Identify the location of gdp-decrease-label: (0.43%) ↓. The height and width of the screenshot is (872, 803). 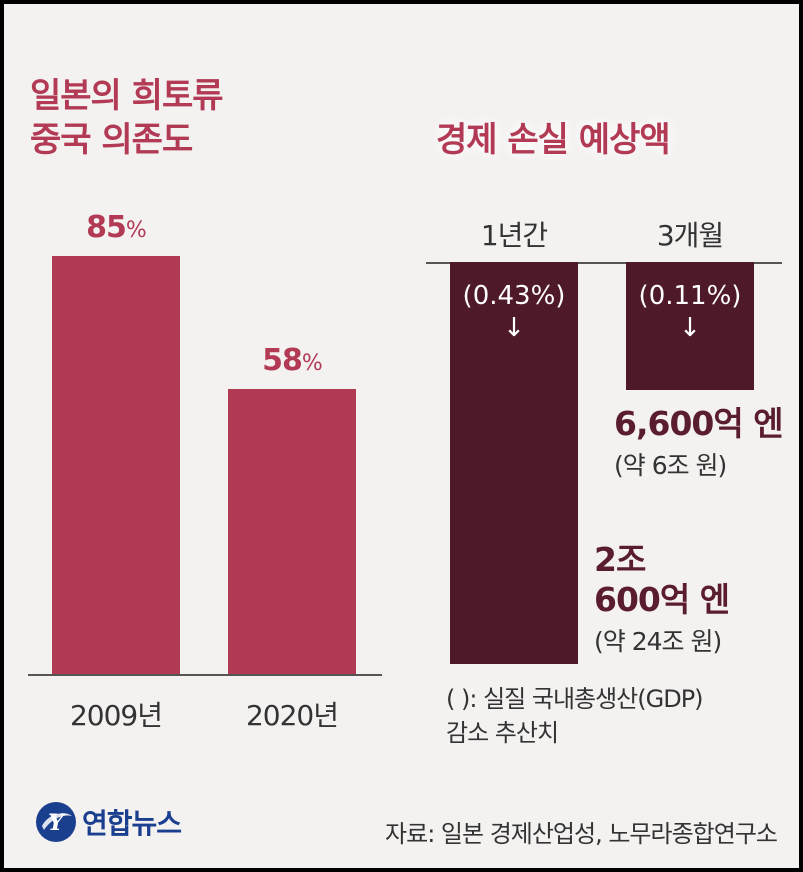
(514, 312).